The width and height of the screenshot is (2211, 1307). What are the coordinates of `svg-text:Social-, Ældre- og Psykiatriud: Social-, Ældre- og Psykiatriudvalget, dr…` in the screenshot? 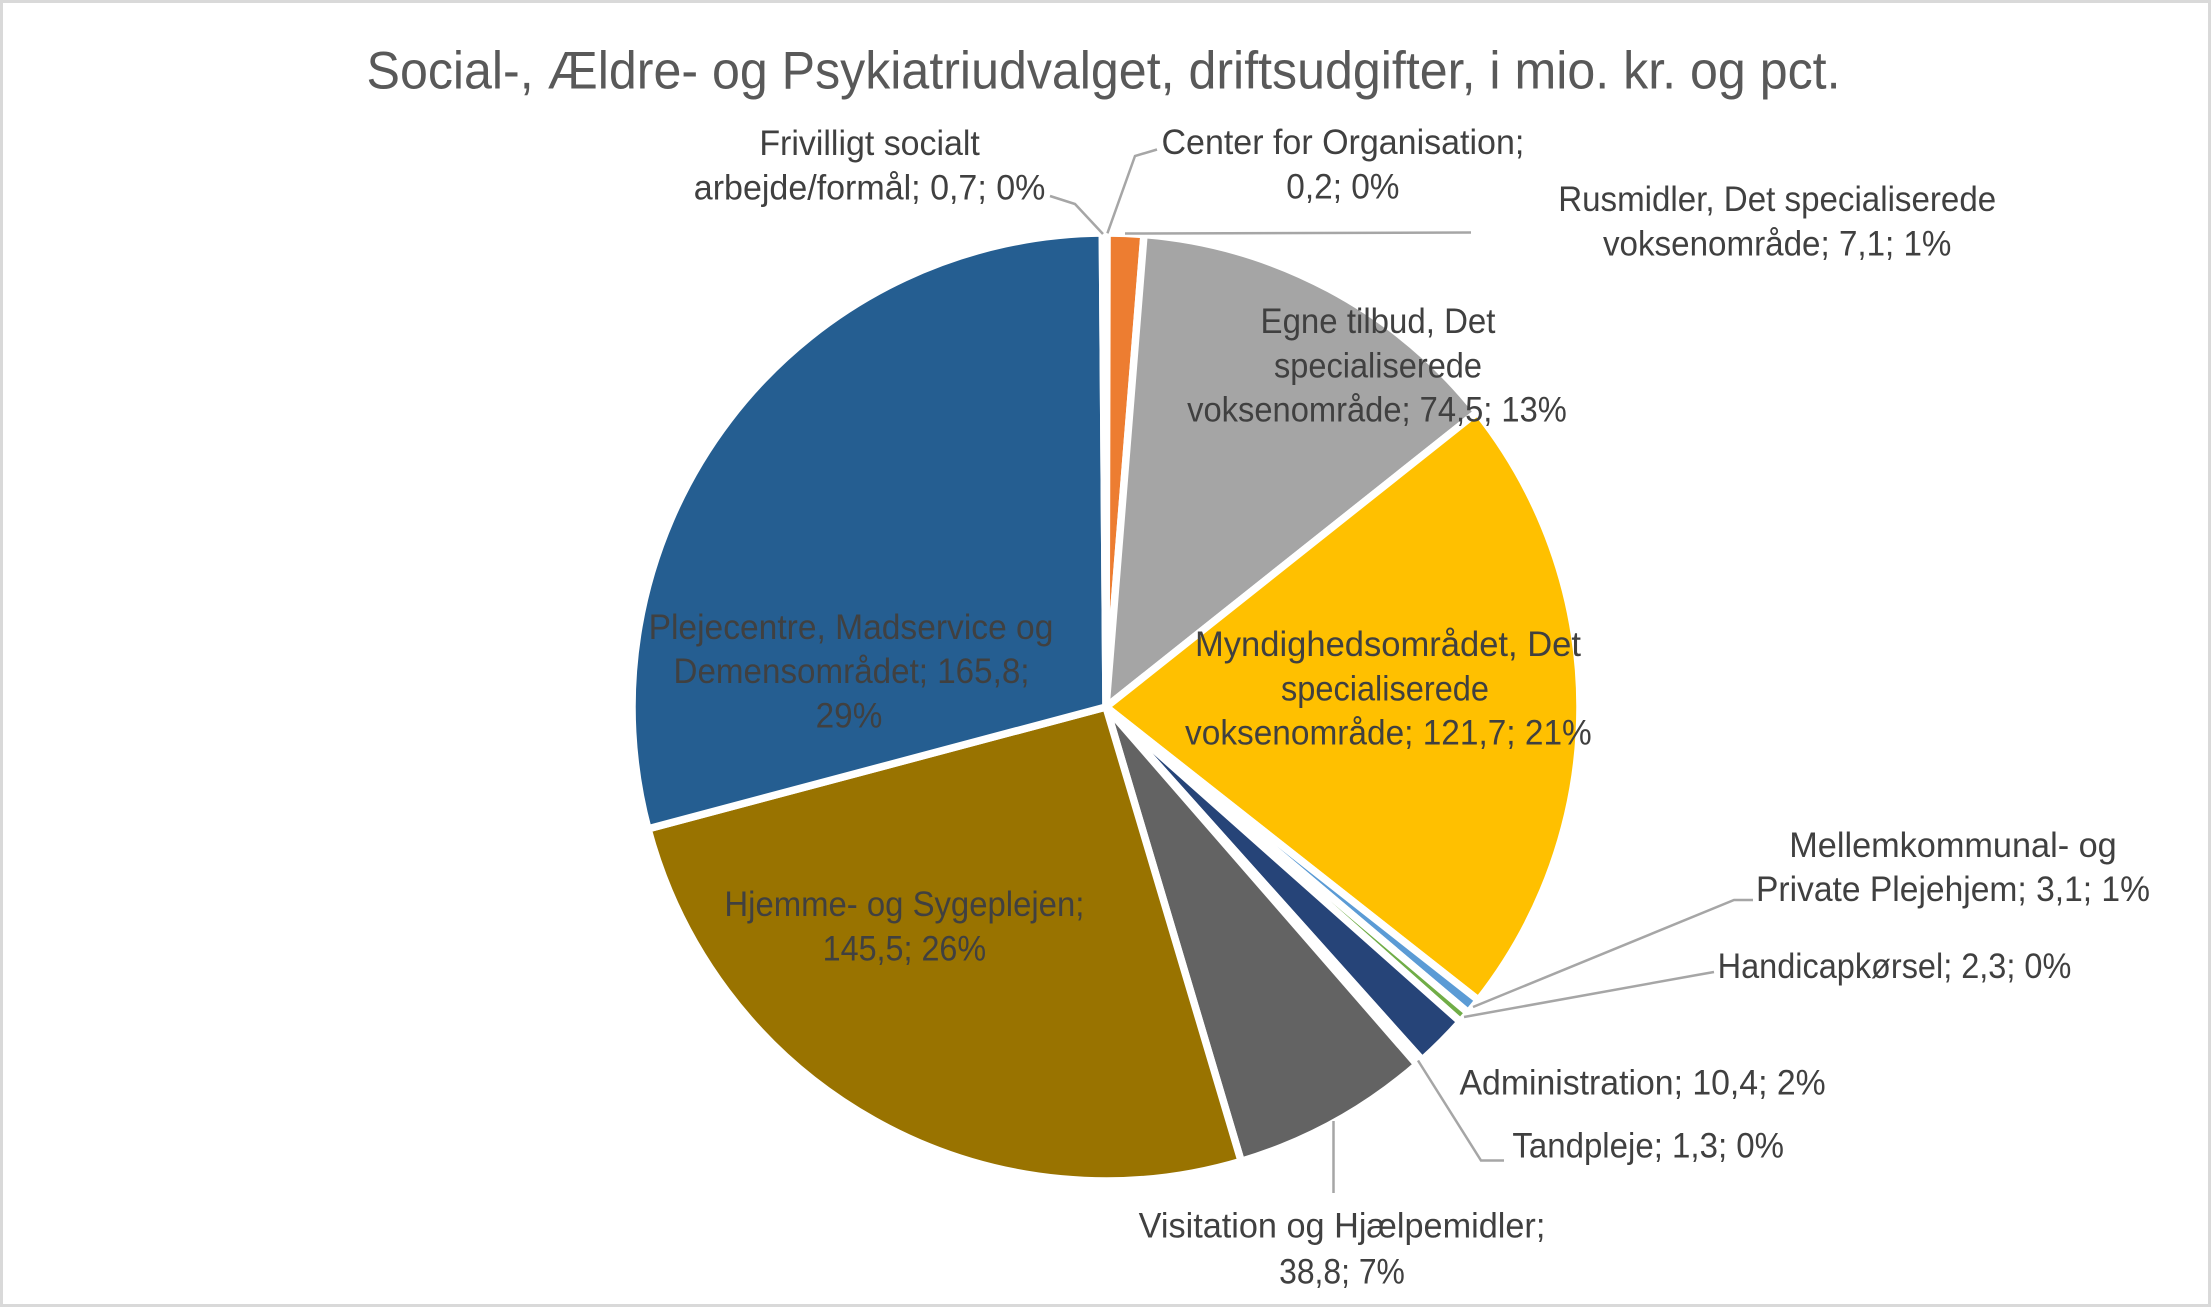 It's located at (1104, 70).